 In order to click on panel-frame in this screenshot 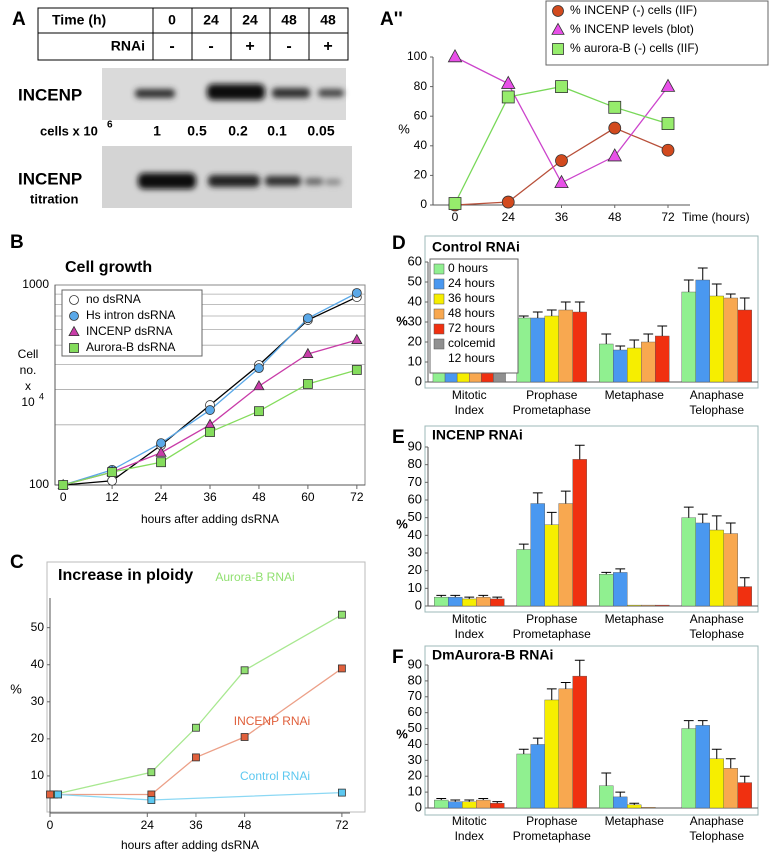, I will do `click(591, 730)`.